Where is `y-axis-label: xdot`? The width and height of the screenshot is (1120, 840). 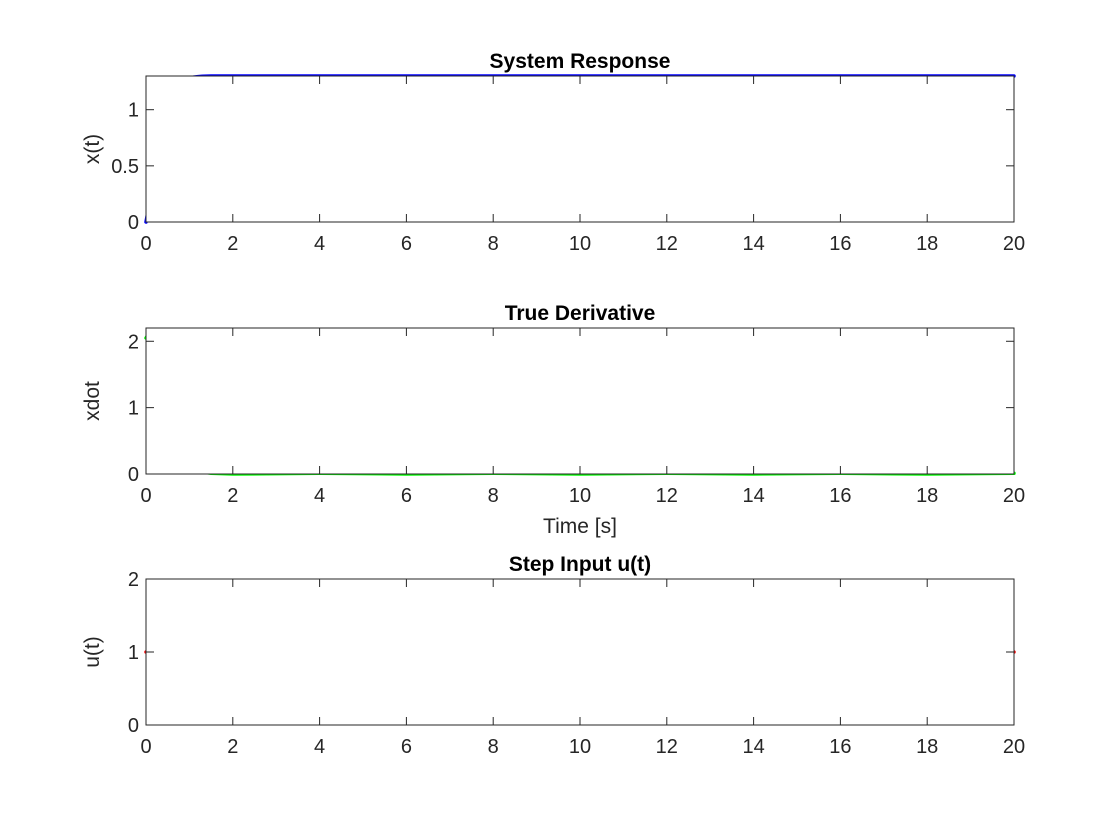 y-axis-label: xdot is located at coordinates (92, 401).